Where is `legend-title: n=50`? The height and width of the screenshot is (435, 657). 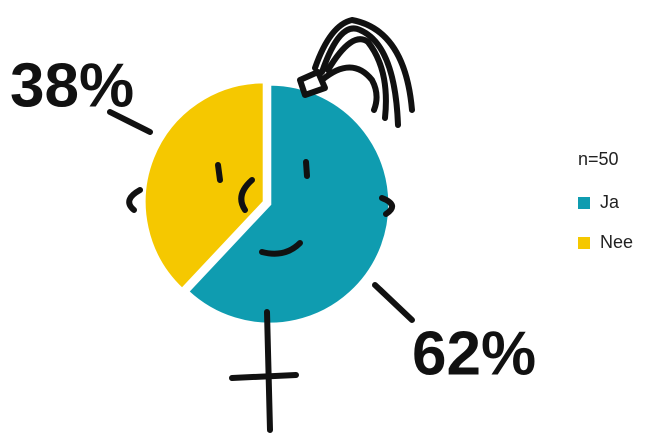
legend-title: n=50 is located at coordinates (598, 159).